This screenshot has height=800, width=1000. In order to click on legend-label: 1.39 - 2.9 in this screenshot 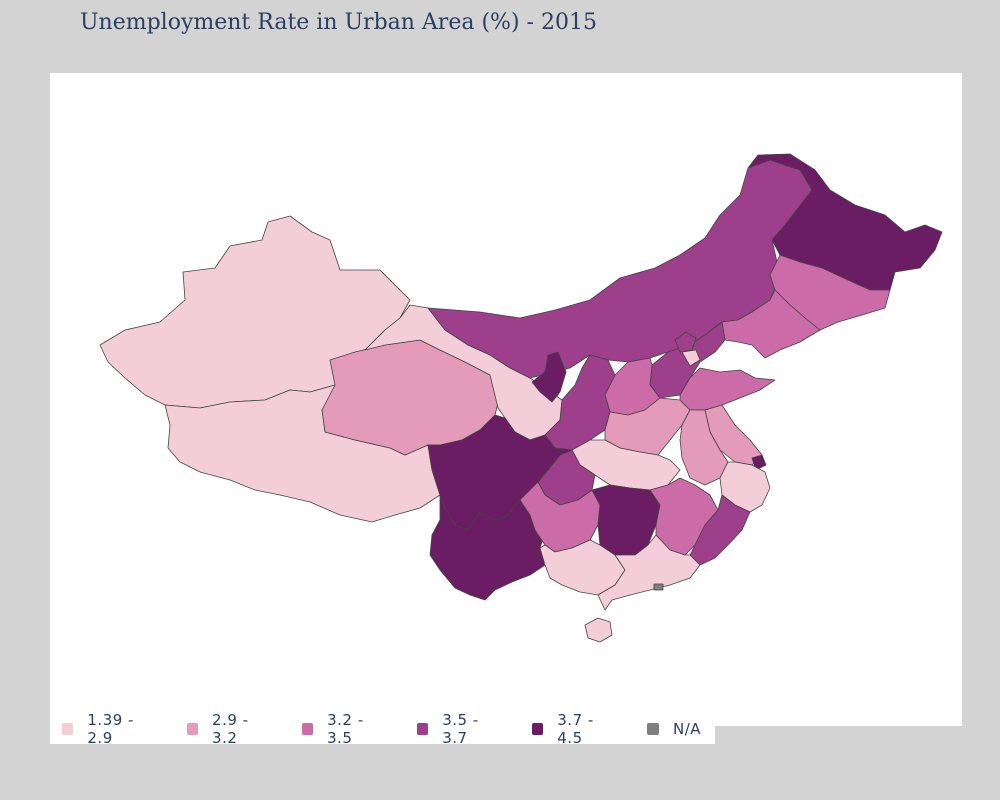, I will do `click(110, 729)`.